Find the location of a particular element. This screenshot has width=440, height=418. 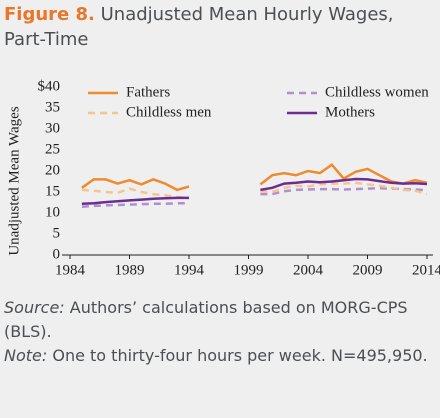

x-tick-label: 1999 is located at coordinates (249, 270).